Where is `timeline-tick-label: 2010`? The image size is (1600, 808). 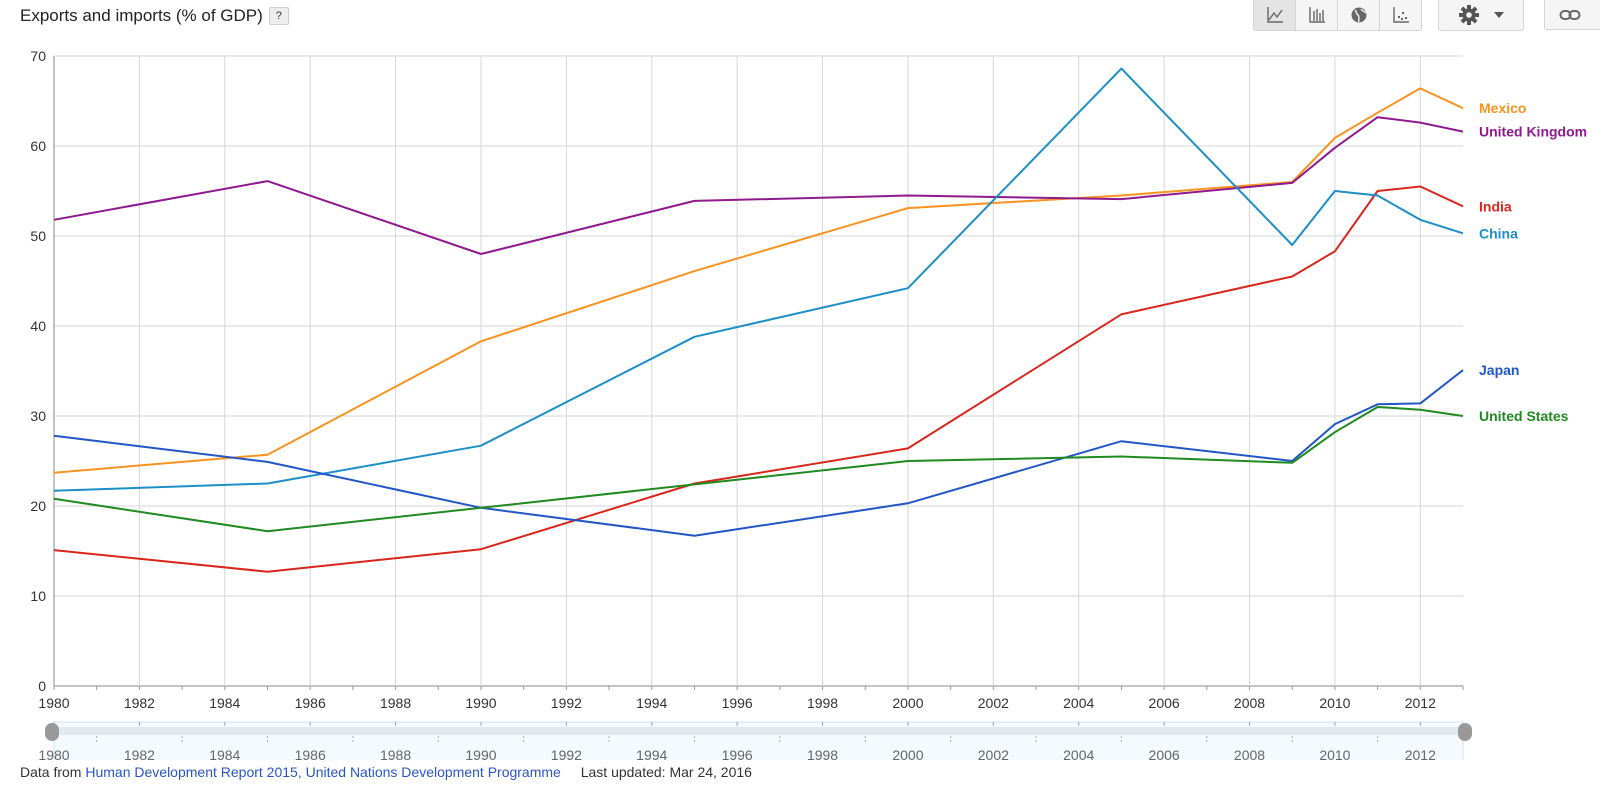 timeline-tick-label: 2010 is located at coordinates (1334, 753).